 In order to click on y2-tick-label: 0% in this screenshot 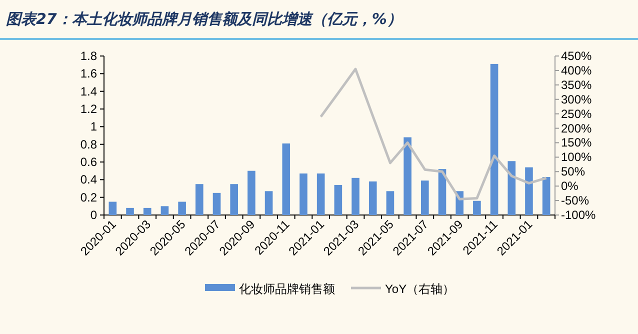, I will do `click(570, 186)`.